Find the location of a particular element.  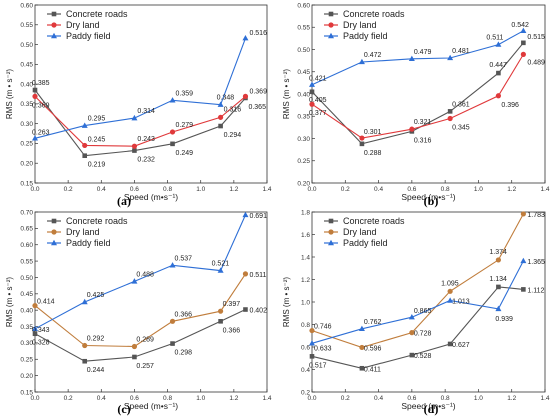

data-label: 0.939 is located at coordinates (504, 319).